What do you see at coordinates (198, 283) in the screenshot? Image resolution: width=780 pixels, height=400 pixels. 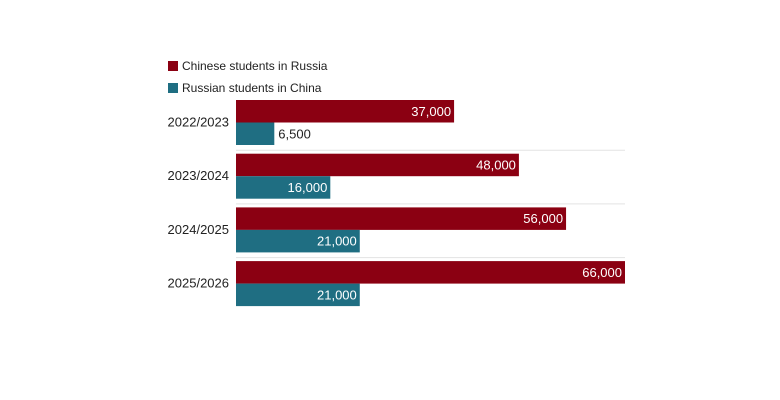 I see `category-label: 2025/2026` at bounding box center [198, 283].